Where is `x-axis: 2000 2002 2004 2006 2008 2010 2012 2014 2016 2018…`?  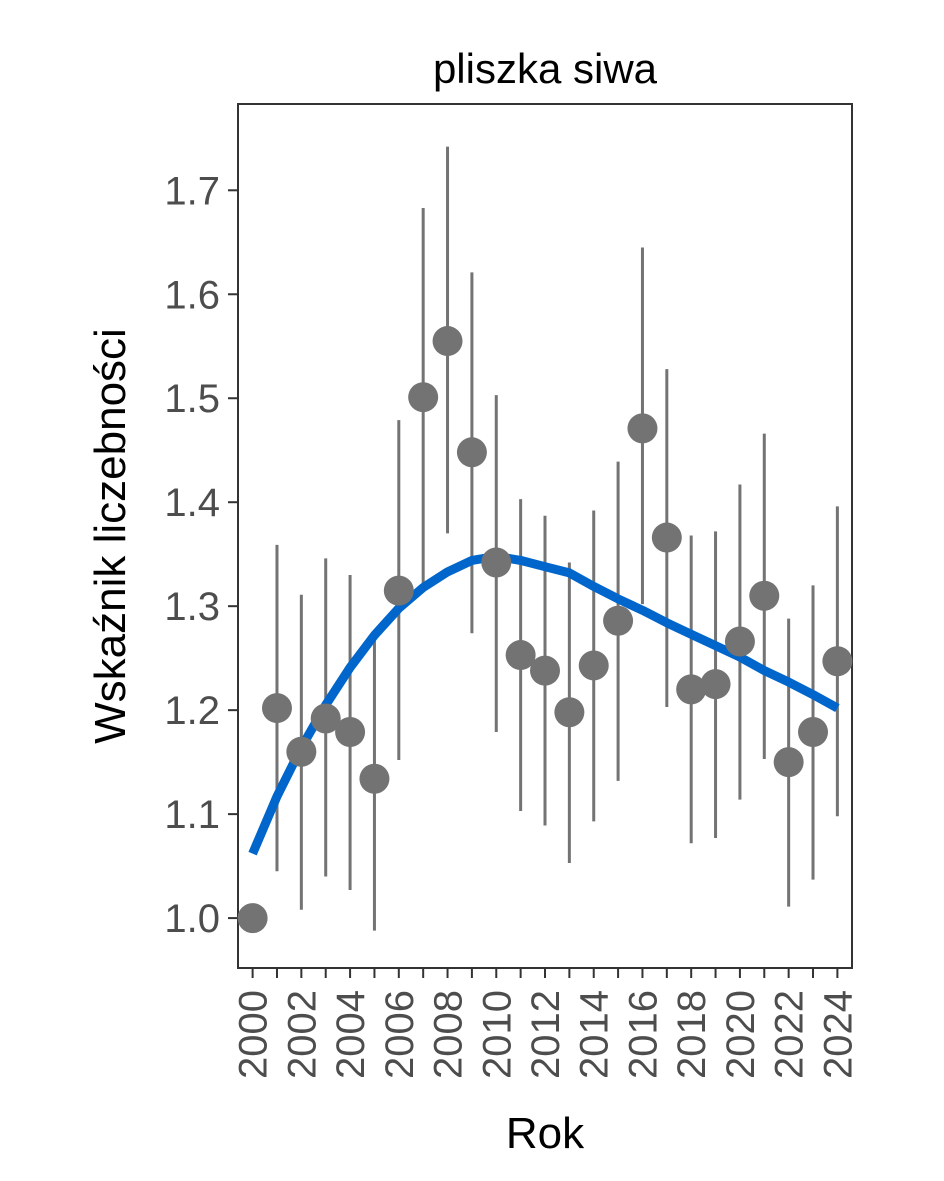 x-axis: 2000 2002 2004 2006 2008 2010 2012 2014 2016 2018… is located at coordinates (546, 1023).